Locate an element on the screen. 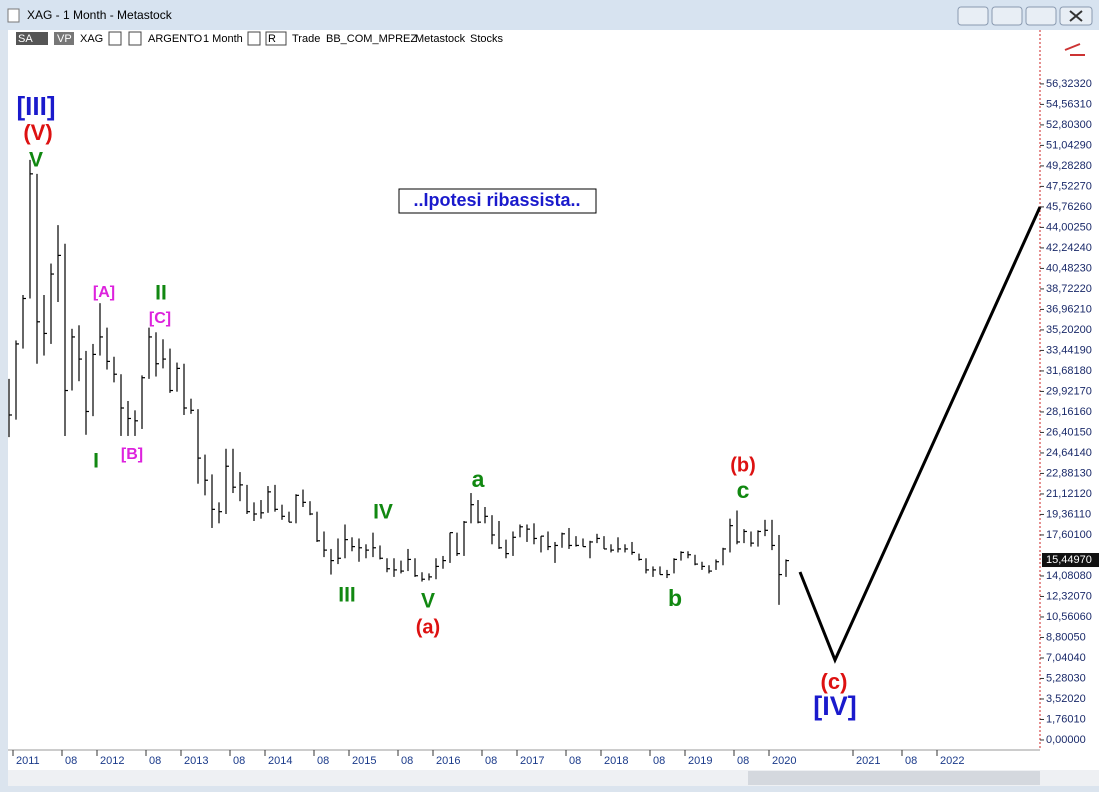 This screenshot has width=1099, height=792. vp-button is located at coordinates (64, 38).